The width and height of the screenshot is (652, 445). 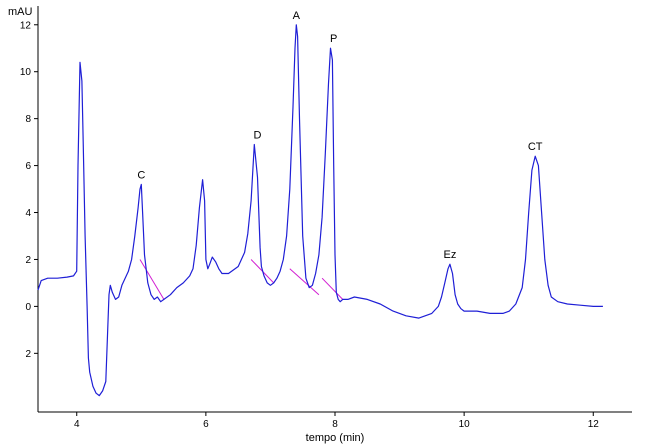 What do you see at coordinates (20, 12) in the screenshot?
I see `y-axis-label: mAU` at bounding box center [20, 12].